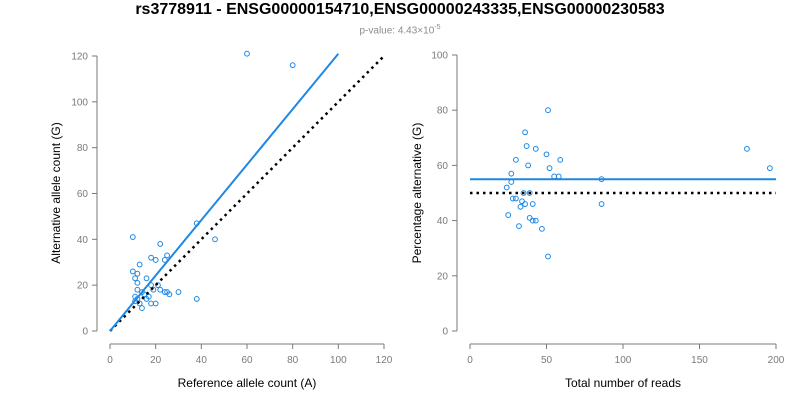 The image size is (800, 400). I want to click on y-axis-title: Alternative allele count (G), so click(56, 192).